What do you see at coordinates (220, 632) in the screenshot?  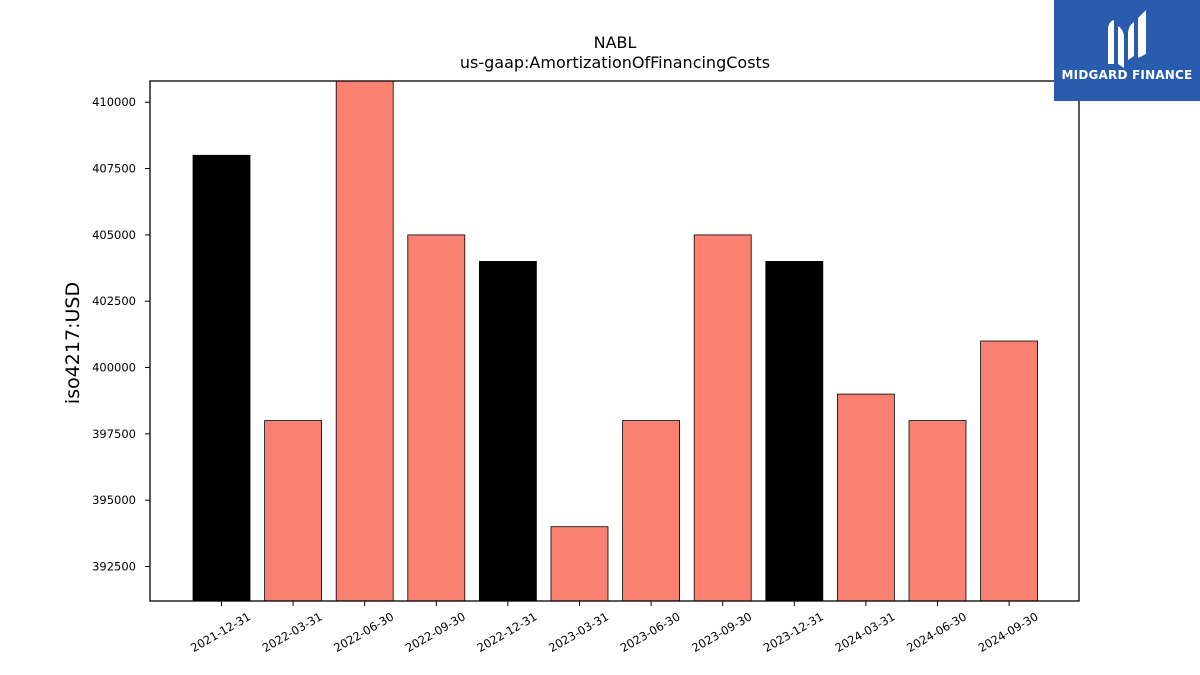 I see `x-tick-label: 2021-12-31` at bounding box center [220, 632].